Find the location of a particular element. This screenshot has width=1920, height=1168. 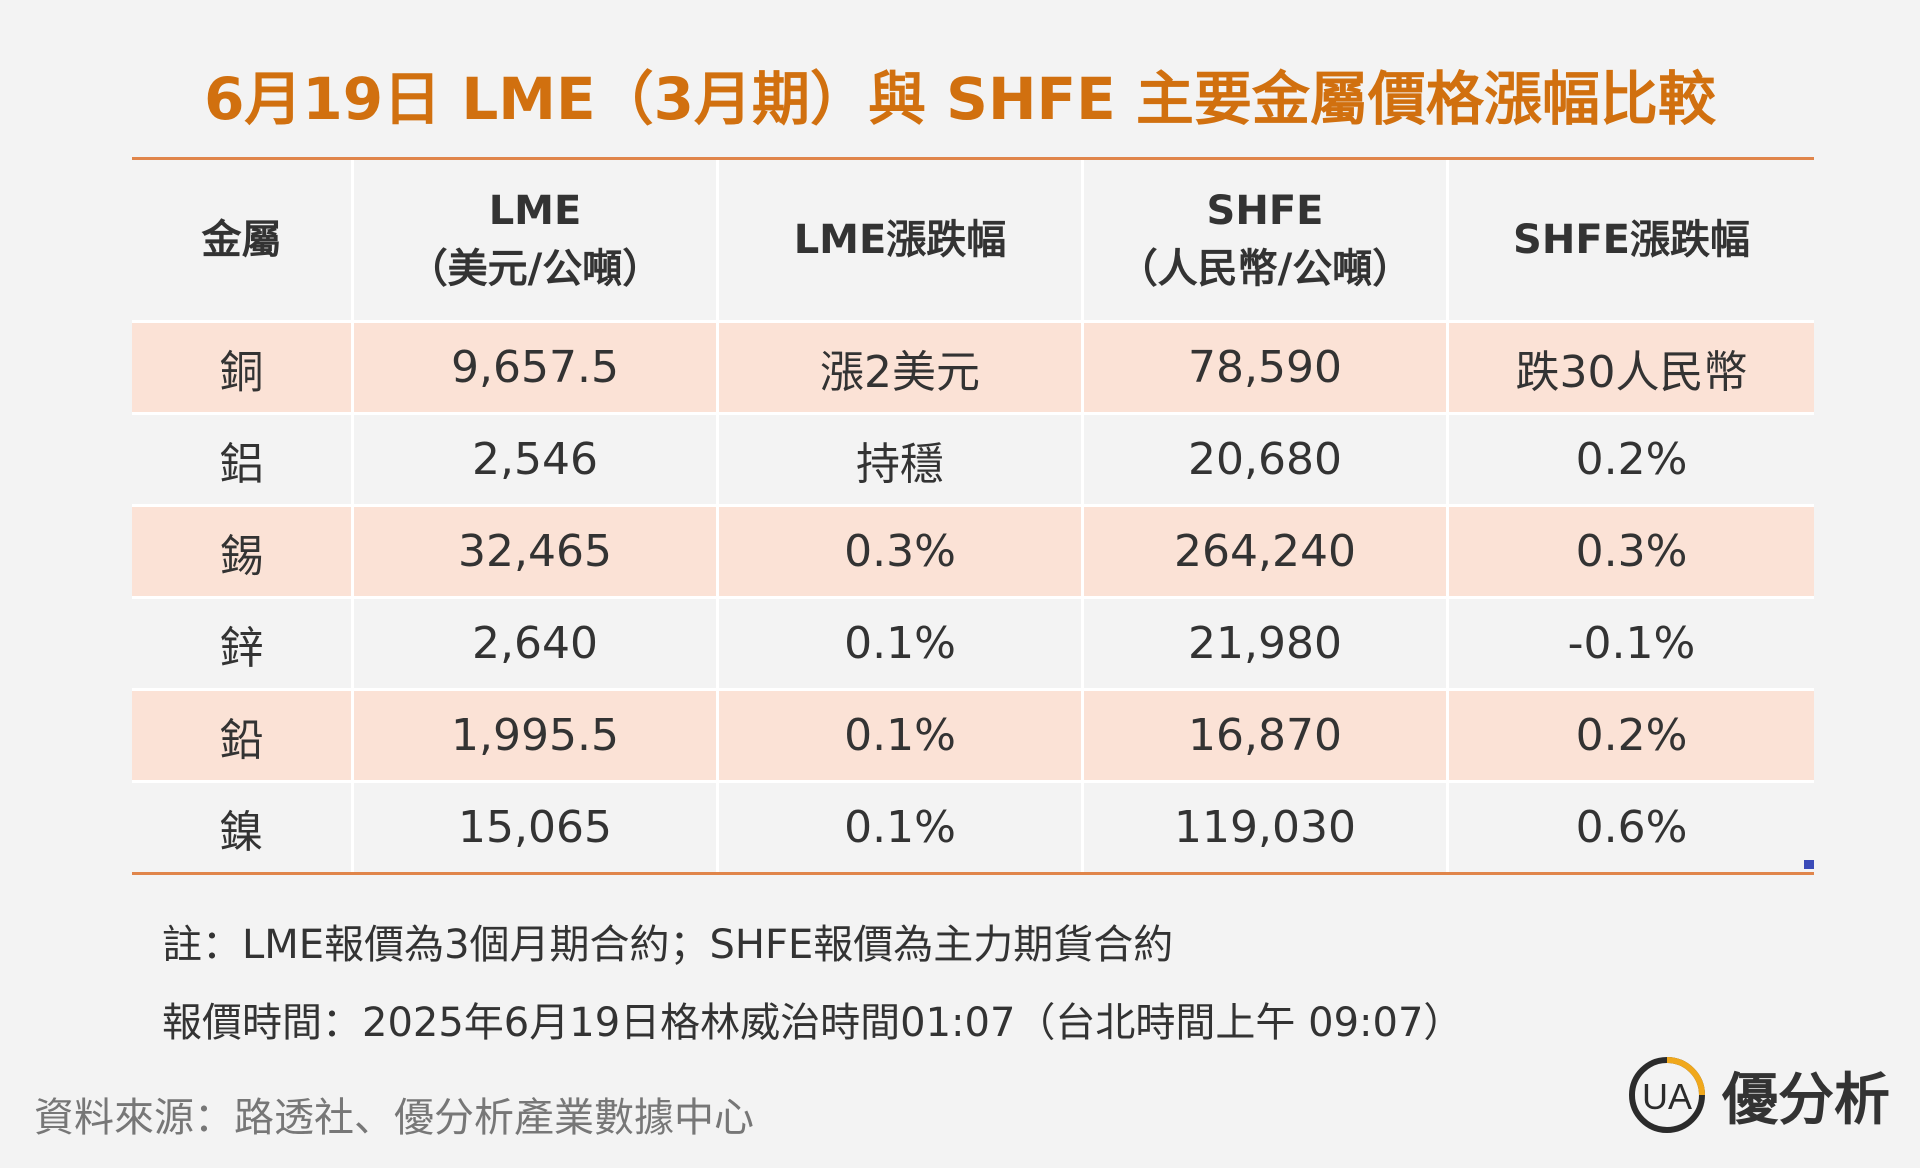

logo-mark-text: UA is located at coordinates (1667, 1096).